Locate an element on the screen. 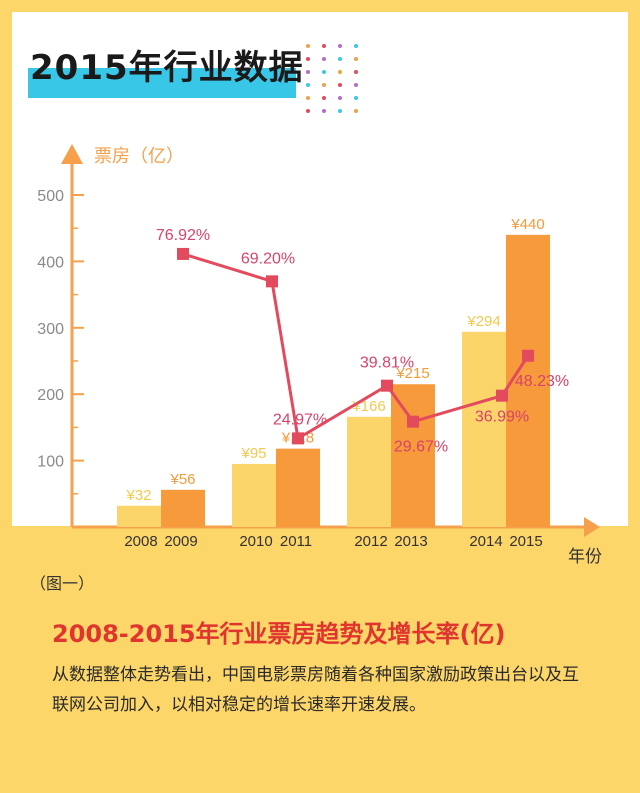  growth-rate-label: 39.81% is located at coordinates (387, 363).